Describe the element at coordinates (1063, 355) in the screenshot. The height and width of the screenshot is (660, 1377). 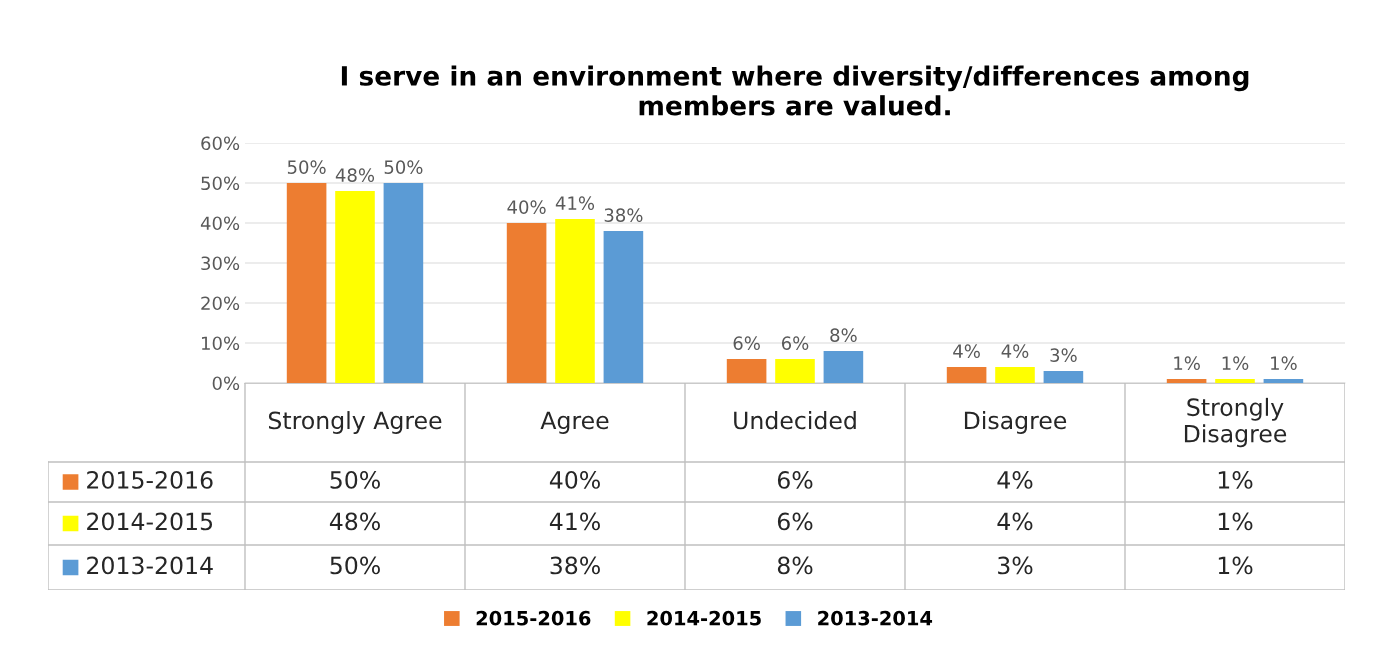
I see `text: 3%` at that location.